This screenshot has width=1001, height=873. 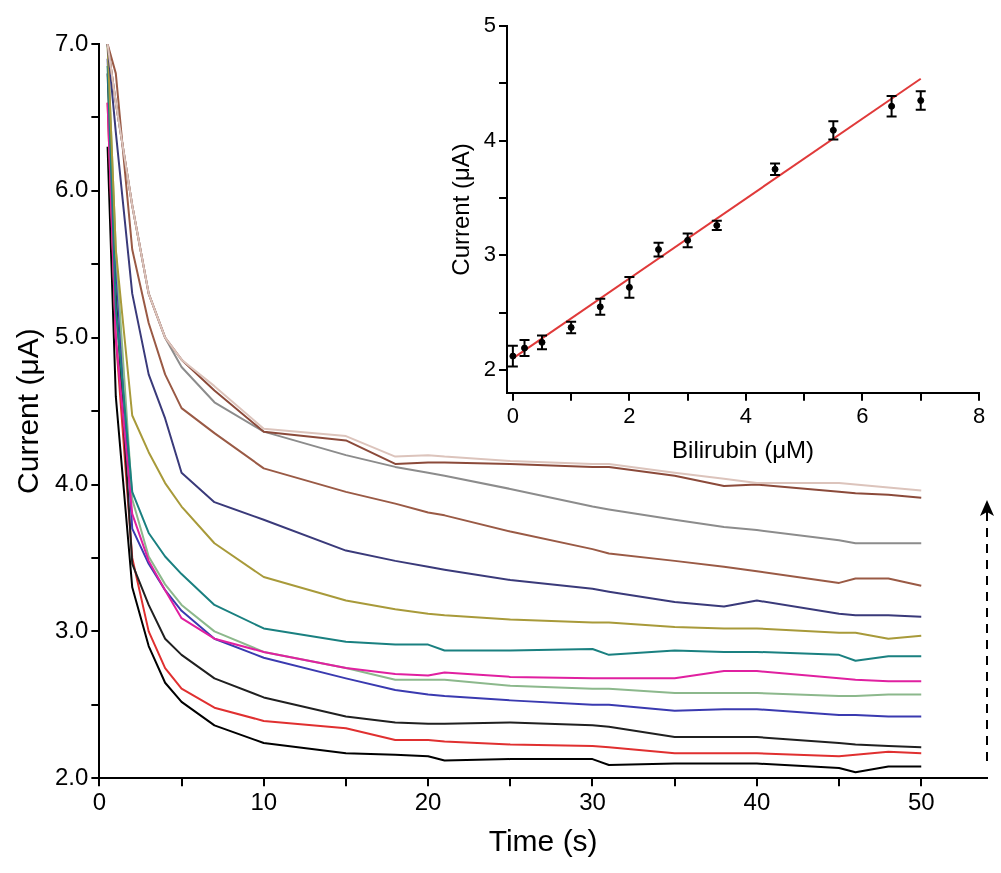 I want to click on x-tick-label: 2, so click(x=629, y=416).